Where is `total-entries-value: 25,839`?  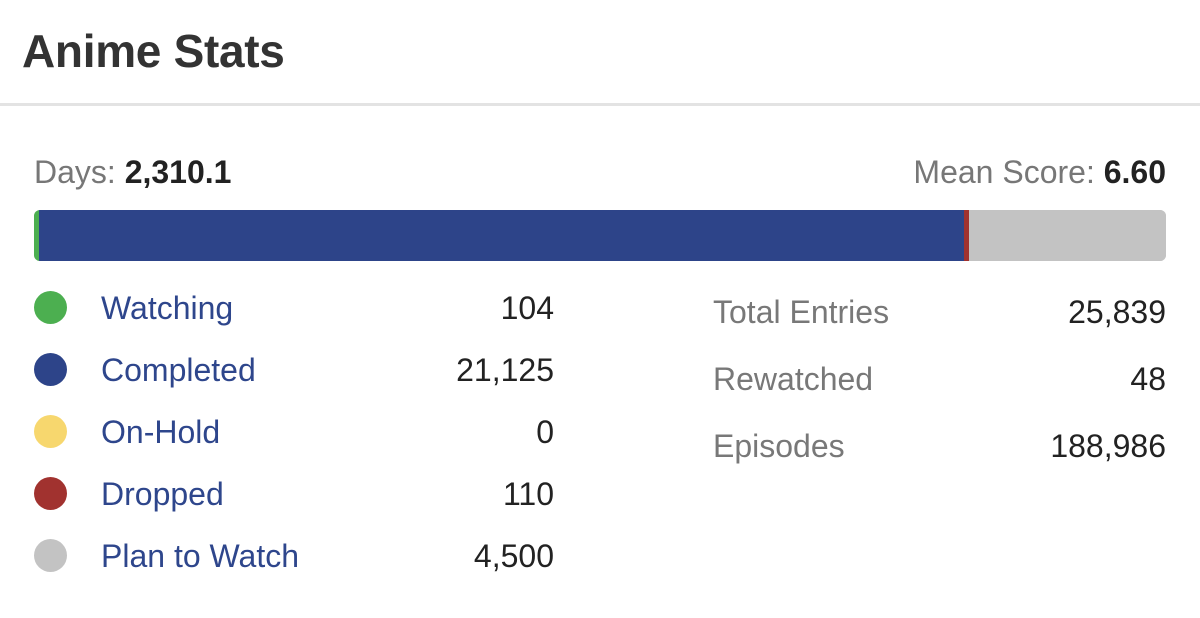
total-entries-value: 25,839 is located at coordinates (1117, 312).